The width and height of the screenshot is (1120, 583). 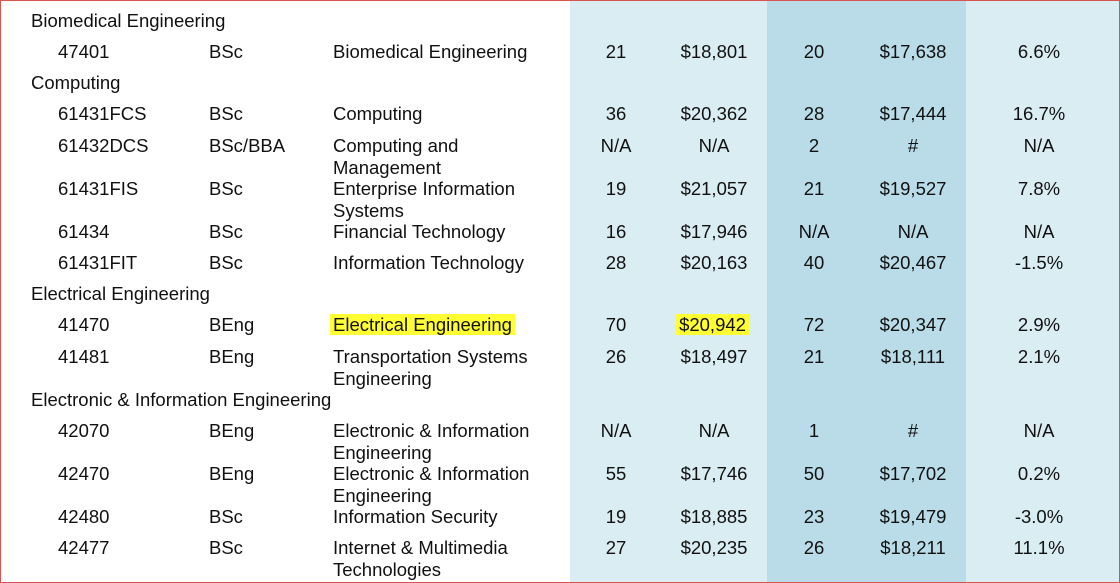 What do you see at coordinates (913, 516) in the screenshot?
I see `value-col-4: $19,479` at bounding box center [913, 516].